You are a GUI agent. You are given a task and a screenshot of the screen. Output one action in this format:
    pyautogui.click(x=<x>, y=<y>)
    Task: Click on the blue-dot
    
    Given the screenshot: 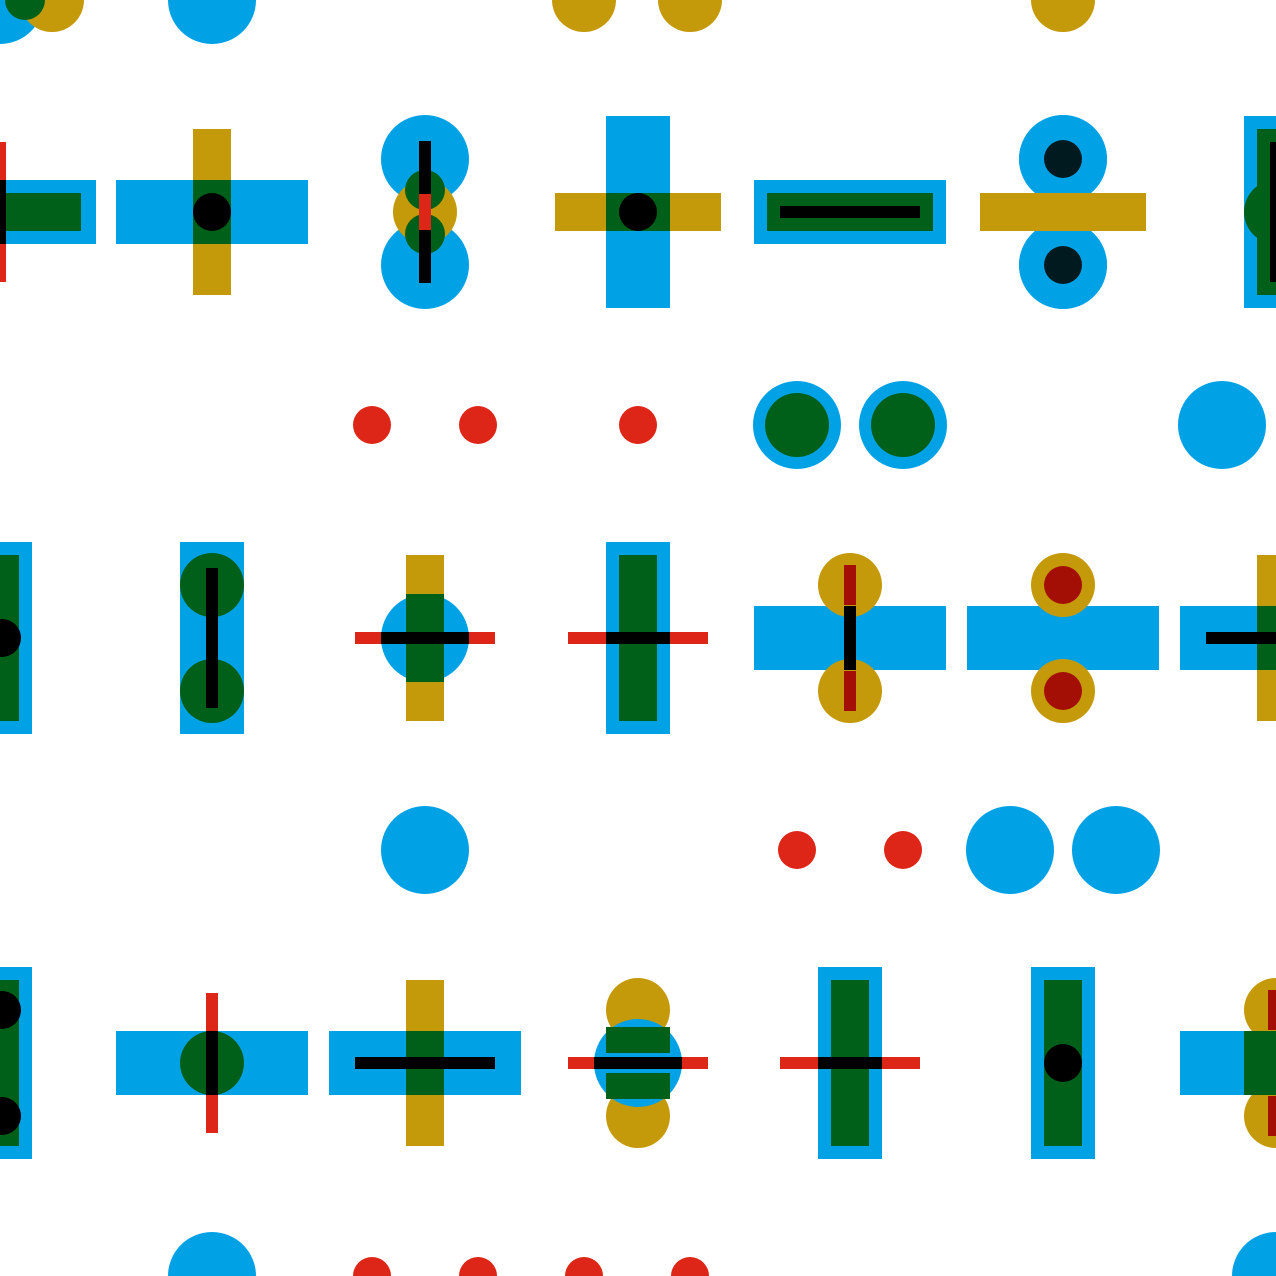 What is the action you would take?
    pyautogui.click(x=212, y=22)
    